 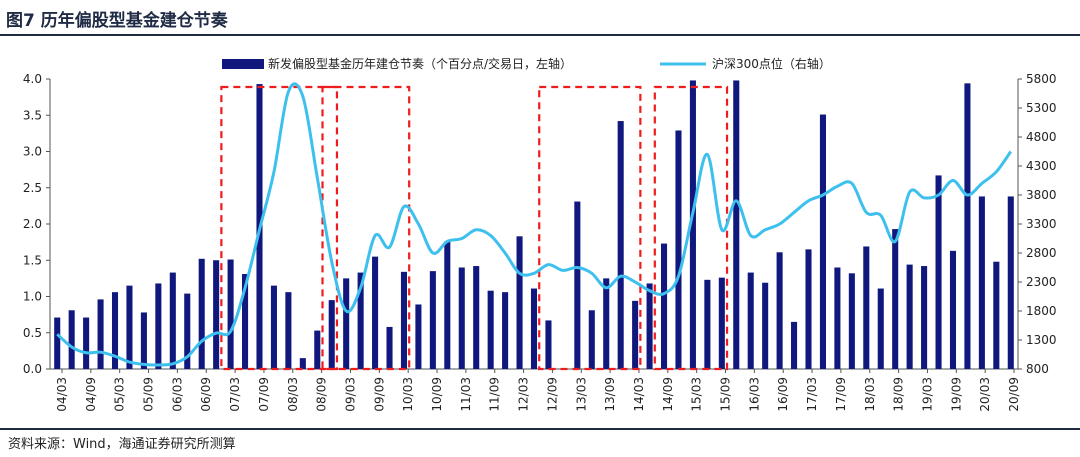 I want to click on x-tick-label: 17/09, so click(x=841, y=394).